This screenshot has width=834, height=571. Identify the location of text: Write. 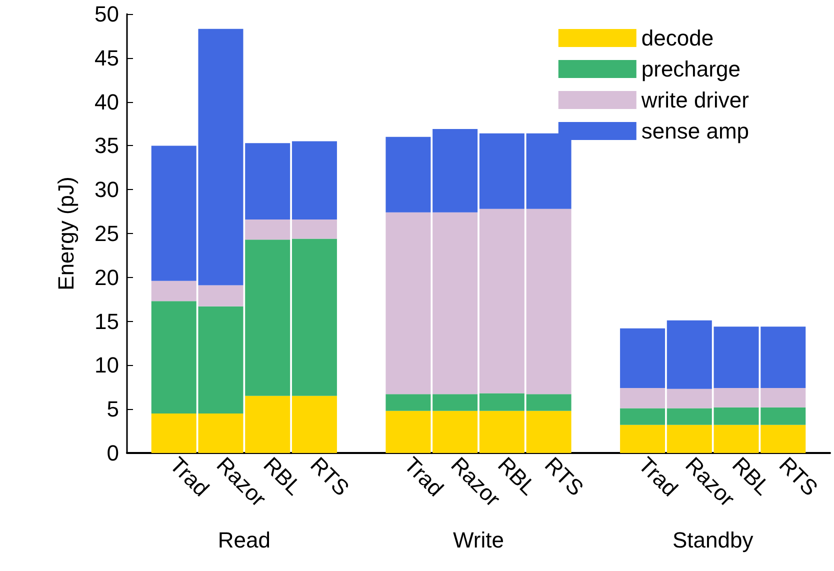
(478, 540).